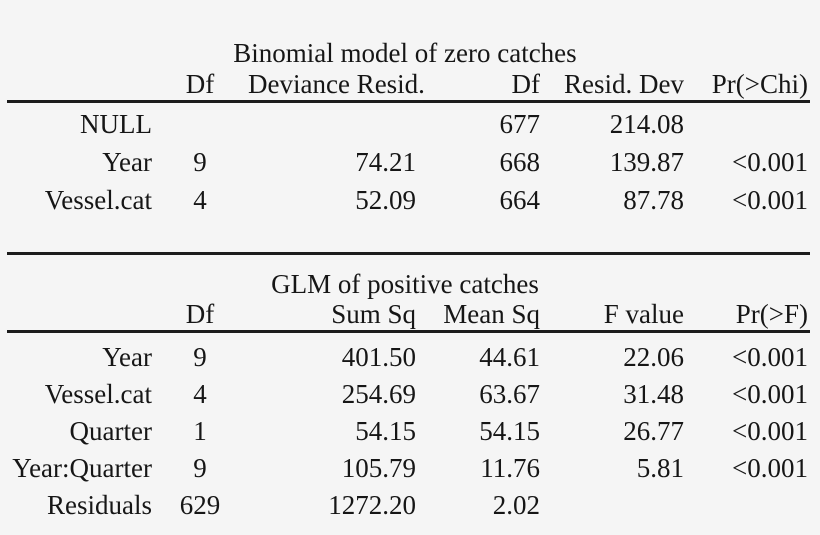  What do you see at coordinates (653, 199) in the screenshot?
I see `cell-resid-dev: 87.78` at bounding box center [653, 199].